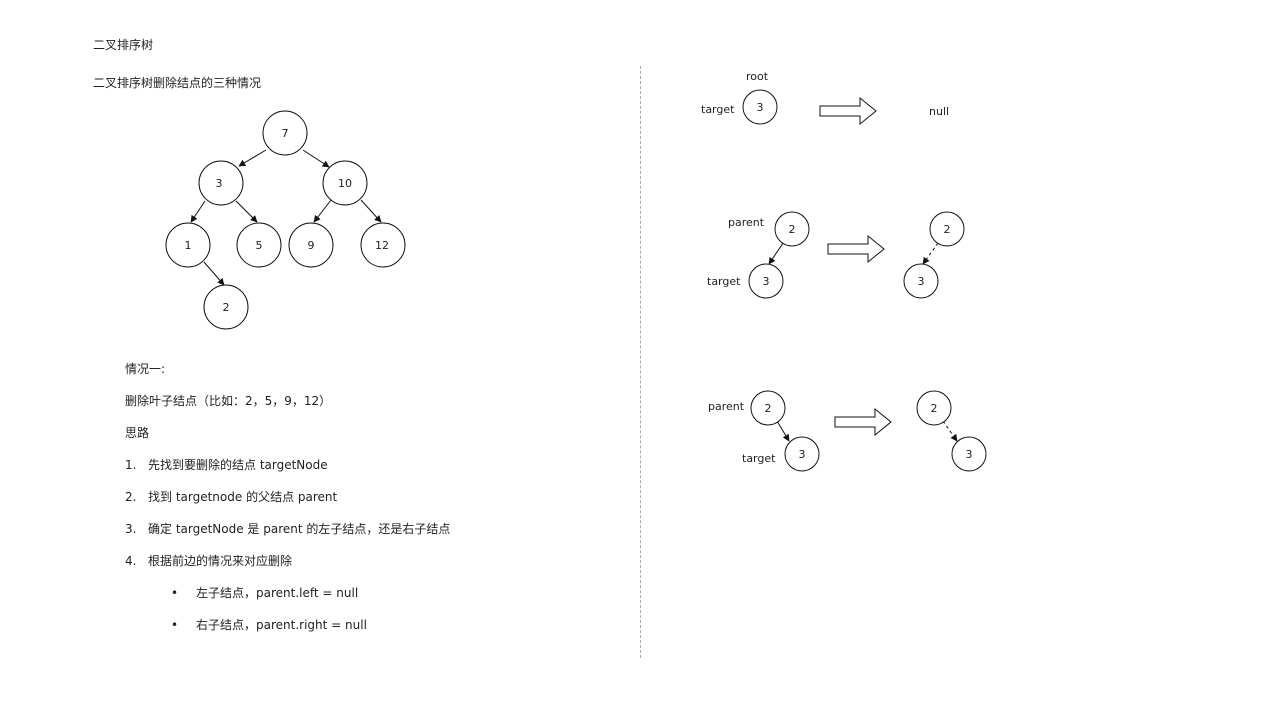 The width and height of the screenshot is (1280, 720). Describe the element at coordinates (131, 529) in the screenshot. I see `step-number: 3.` at that location.